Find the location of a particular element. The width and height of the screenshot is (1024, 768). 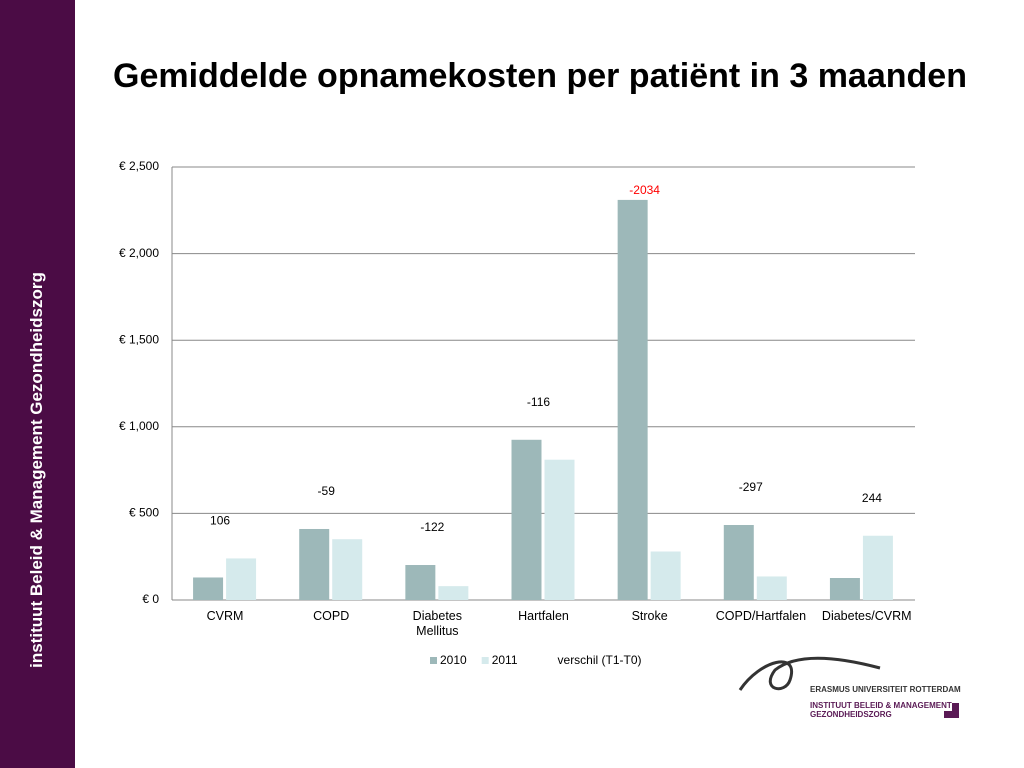

diff-label: -122 is located at coordinates (432, 527).